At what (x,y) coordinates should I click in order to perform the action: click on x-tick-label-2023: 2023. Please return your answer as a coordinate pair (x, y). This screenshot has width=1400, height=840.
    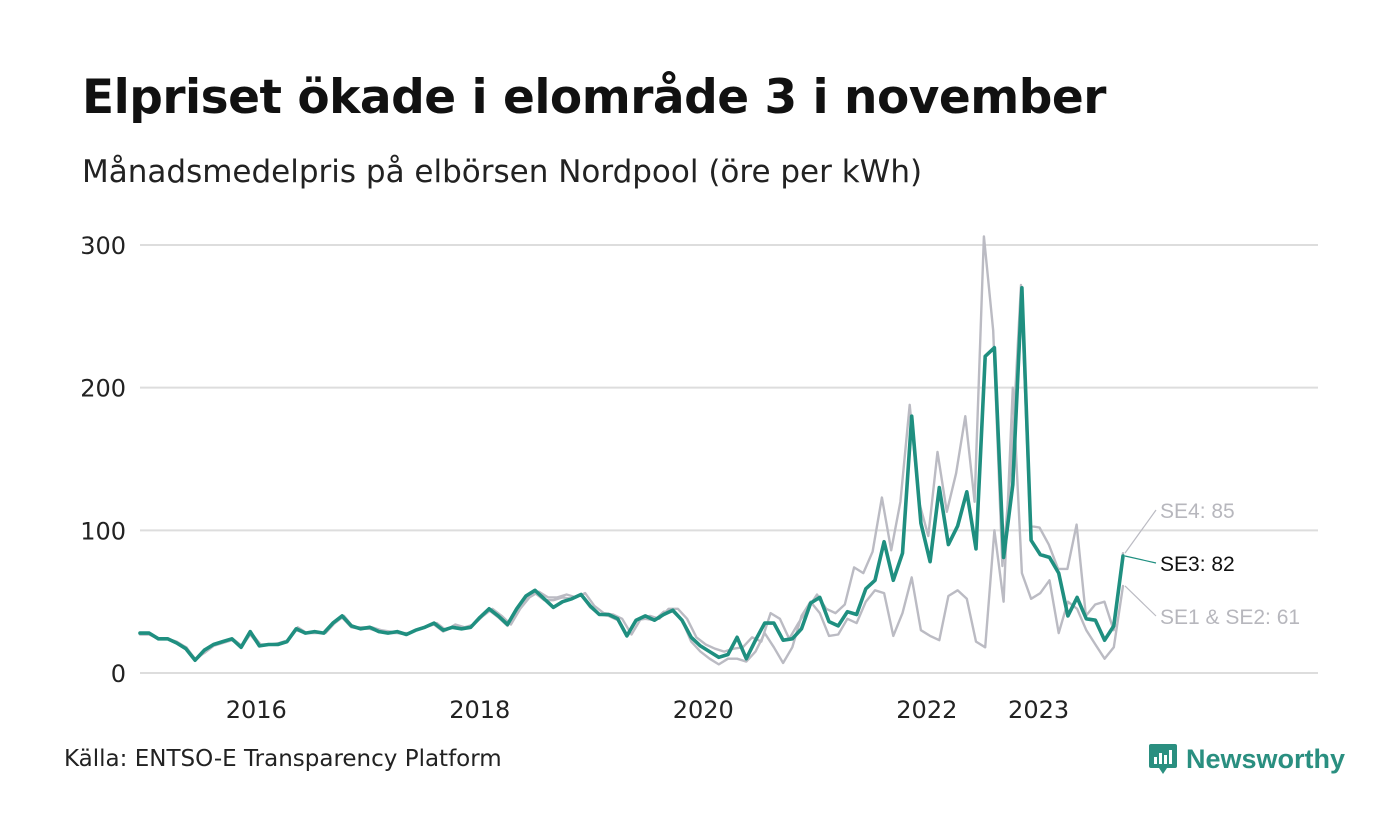
    Looking at the image, I should click on (1038, 710).